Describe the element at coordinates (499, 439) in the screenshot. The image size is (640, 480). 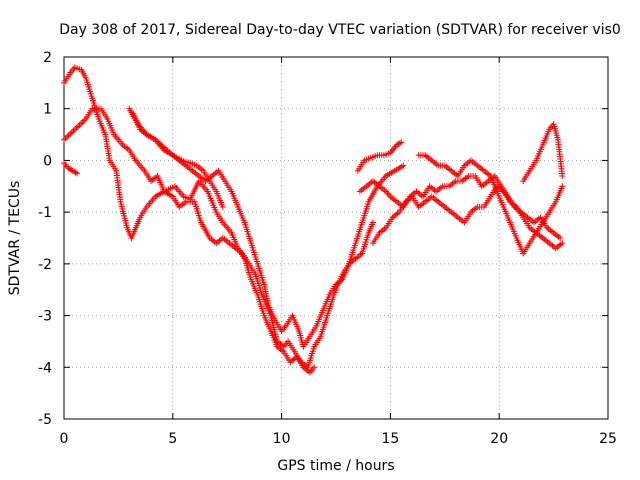
I see `x-tick-label: 20` at that location.